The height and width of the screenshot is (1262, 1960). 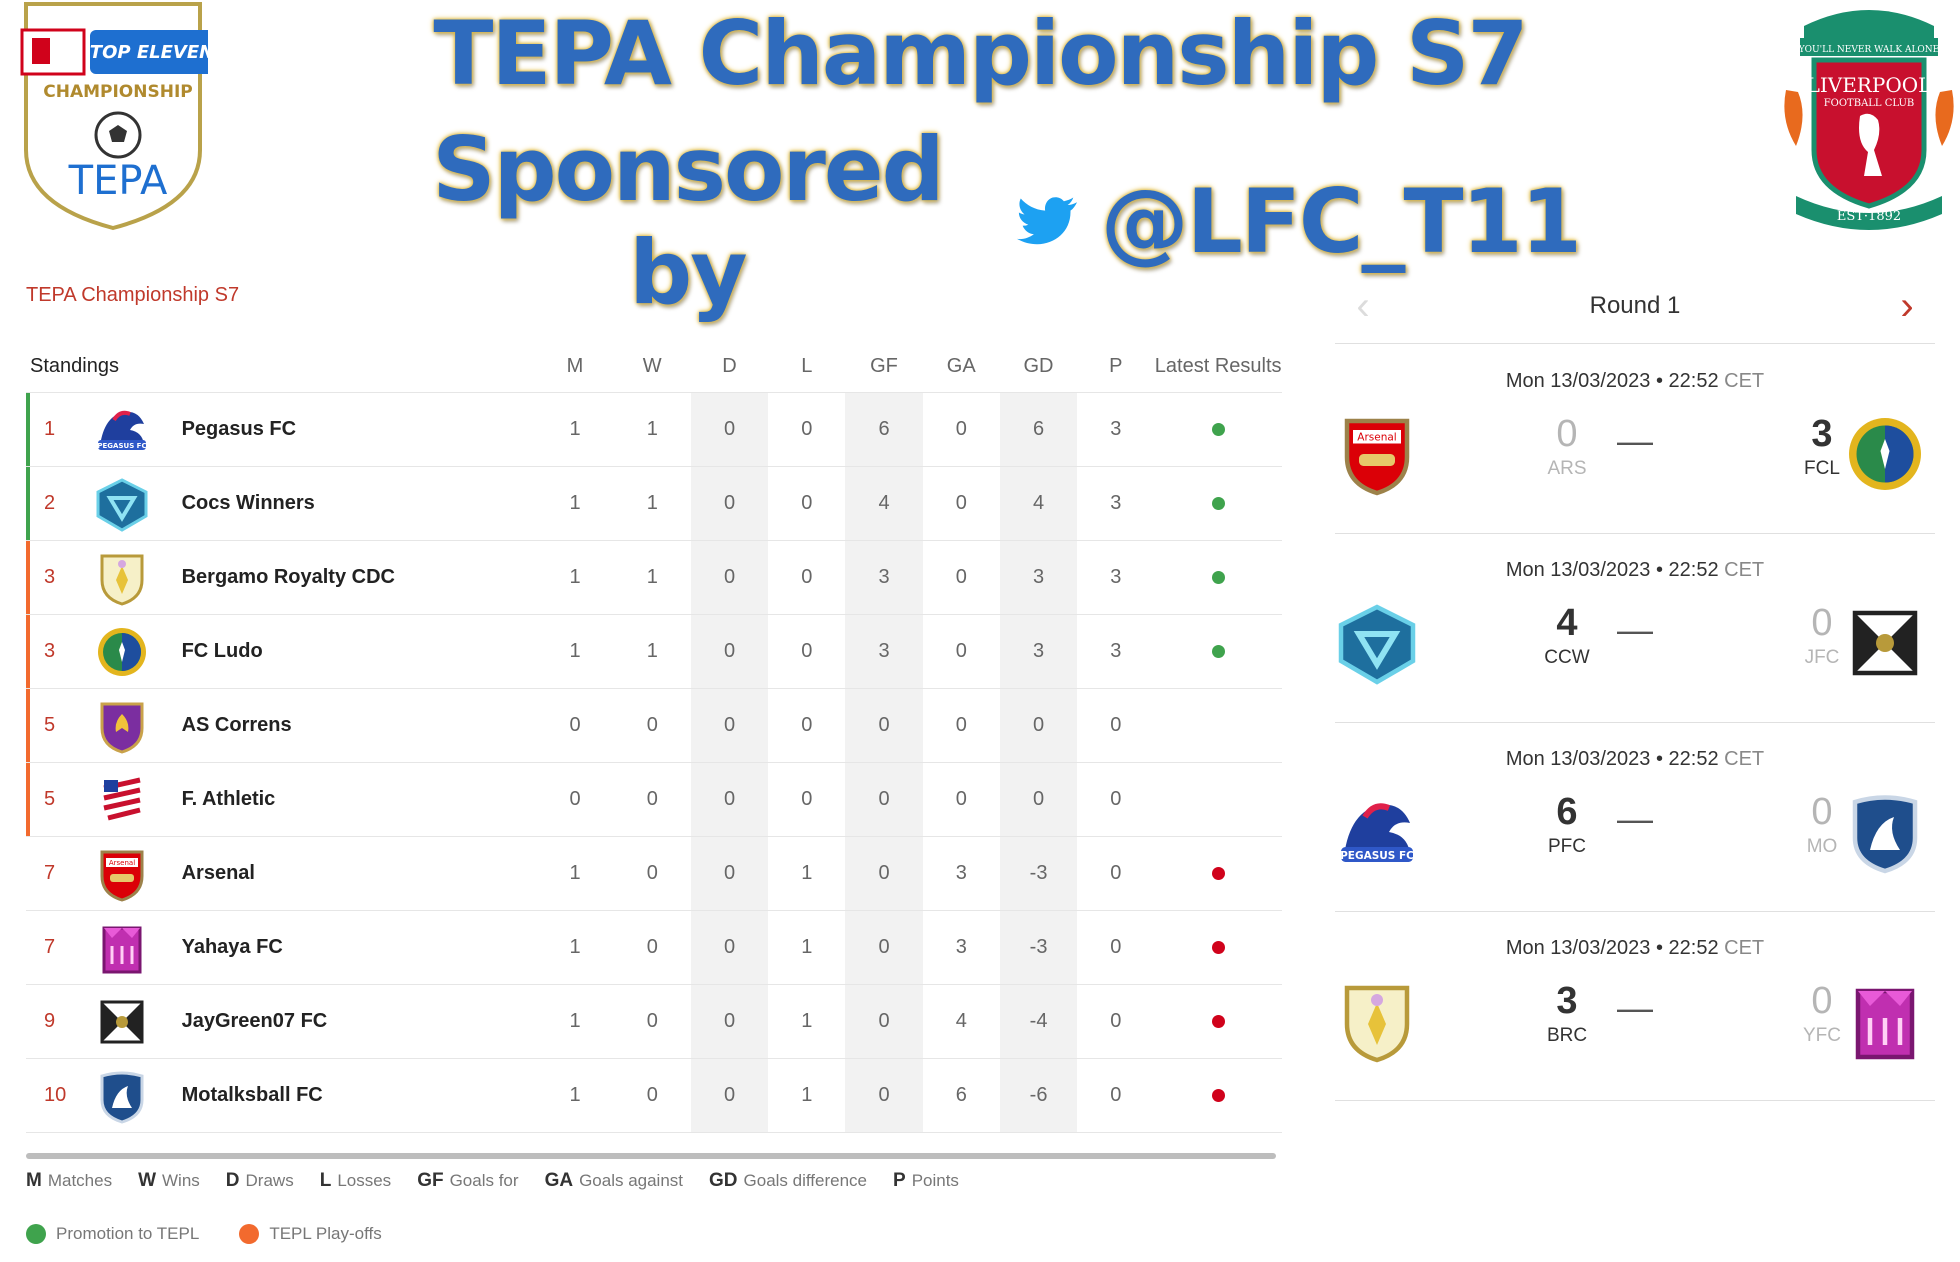 I want to click on lfc-est-text: EST·1892, so click(x=1869, y=216).